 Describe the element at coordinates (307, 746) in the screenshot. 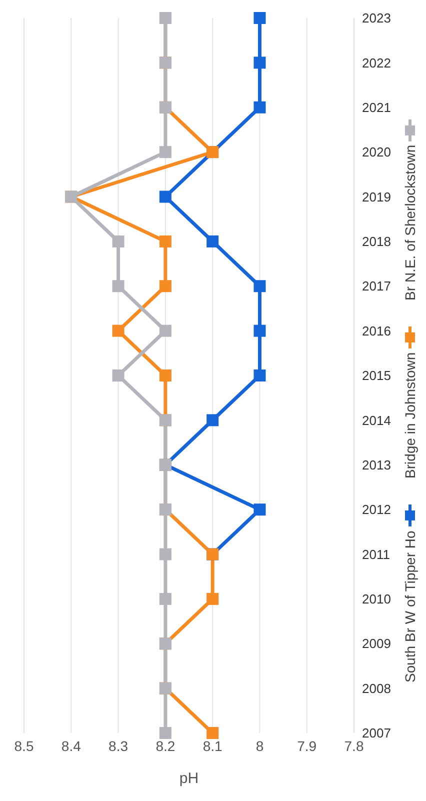

I see `x-tick-label: 7.9` at that location.